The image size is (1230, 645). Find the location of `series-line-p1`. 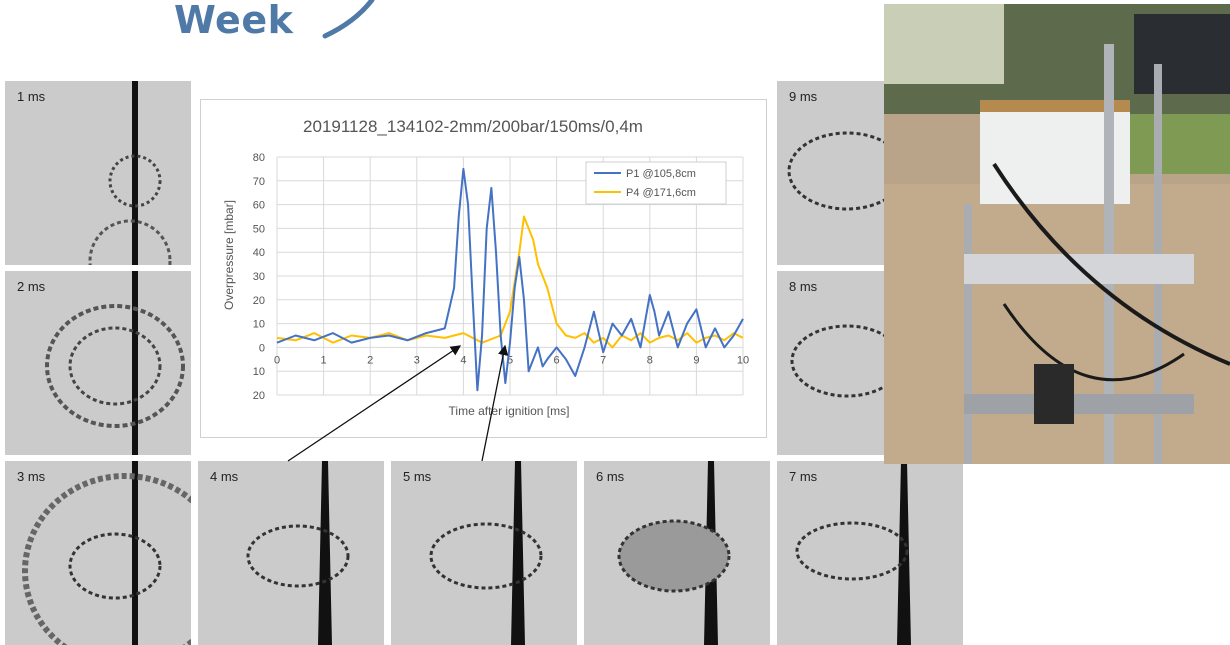

series-line-p1 is located at coordinates (510, 279).